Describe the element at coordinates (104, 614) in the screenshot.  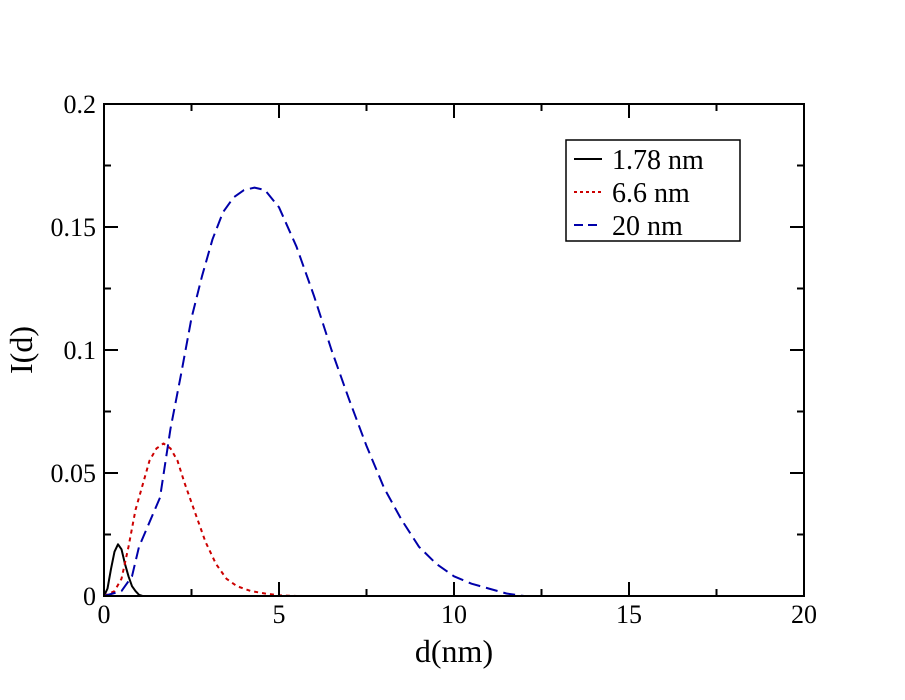
I see `x-tick-label: 0` at that location.